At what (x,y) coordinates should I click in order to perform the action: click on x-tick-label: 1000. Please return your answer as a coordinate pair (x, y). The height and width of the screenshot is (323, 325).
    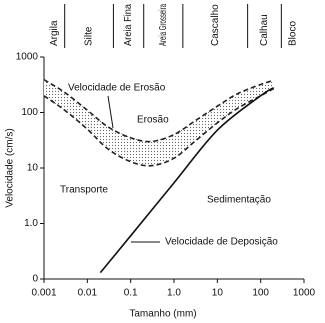
    Looking at the image, I should click on (304, 293).